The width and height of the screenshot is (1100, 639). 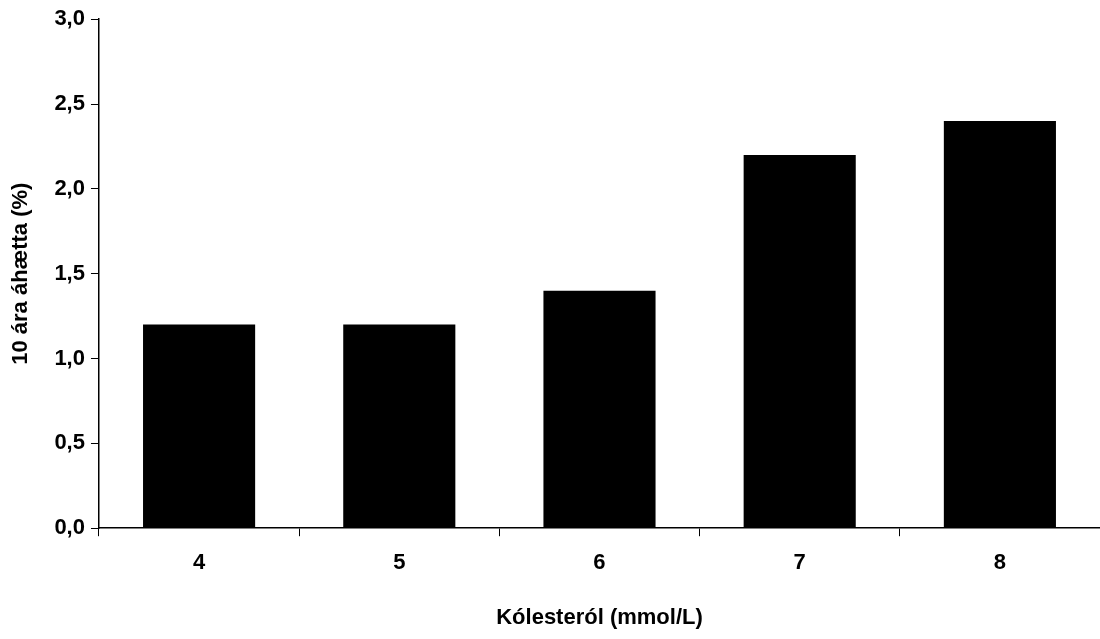 What do you see at coordinates (69, 272) in the screenshot?
I see `y-tick-label: 1,5` at bounding box center [69, 272].